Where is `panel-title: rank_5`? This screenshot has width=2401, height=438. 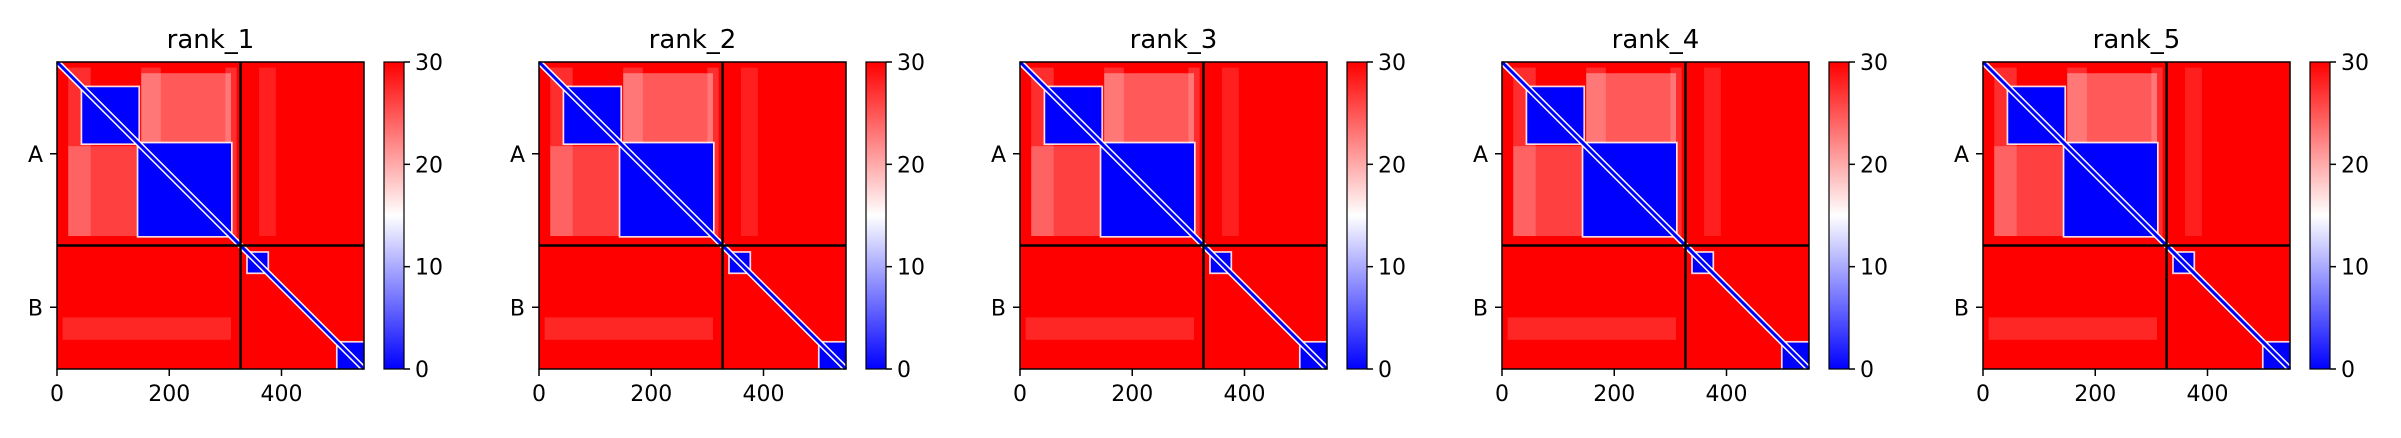
panel-title: rank_5 is located at coordinates (2137, 40).